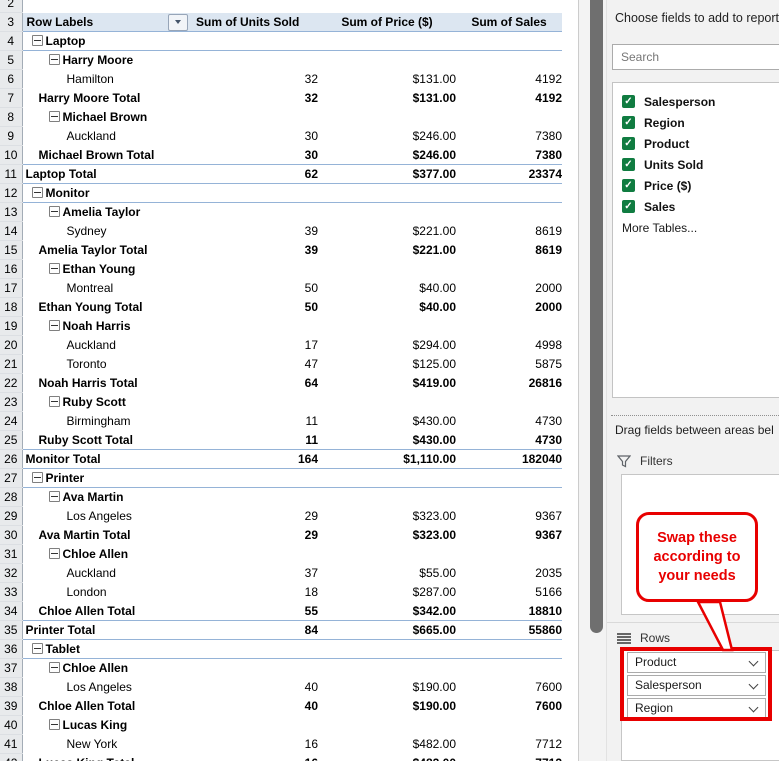 This screenshot has width=779, height=761. Describe the element at coordinates (254, 630) in the screenshot. I see `units-cell: 84` at that location.